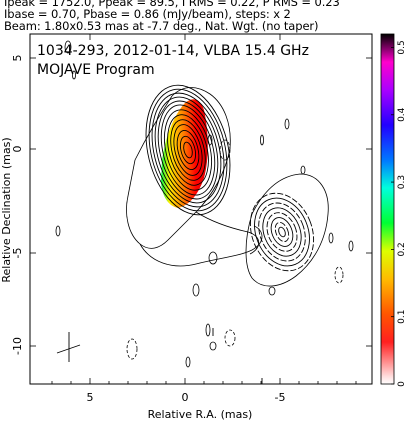 The height and width of the screenshot is (424, 409). What do you see at coordinates (402, 317) in the screenshot?
I see `colorbar-tick-label: 0.1` at bounding box center [402, 317].